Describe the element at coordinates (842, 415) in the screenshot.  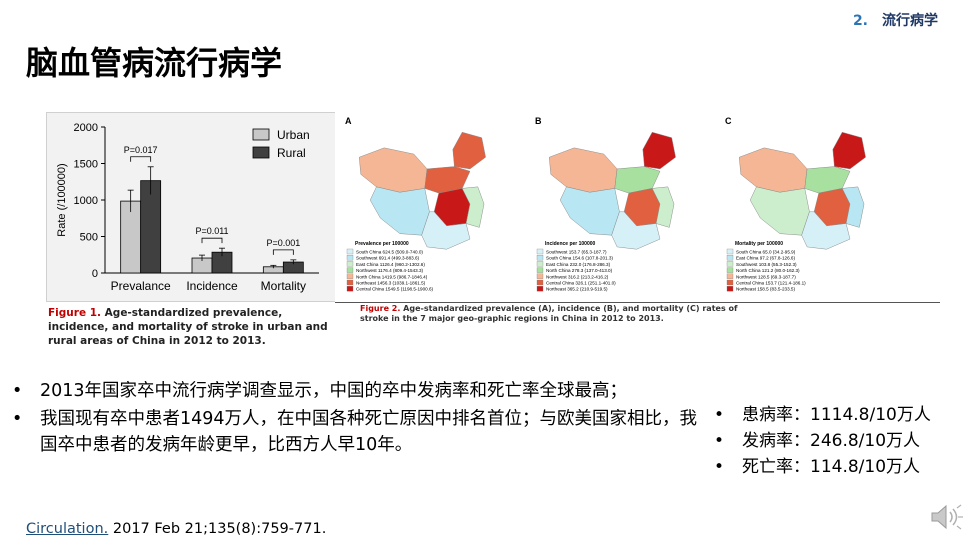
I see `stat-prevalence: 患病率：1114.8/10万人` at that location.